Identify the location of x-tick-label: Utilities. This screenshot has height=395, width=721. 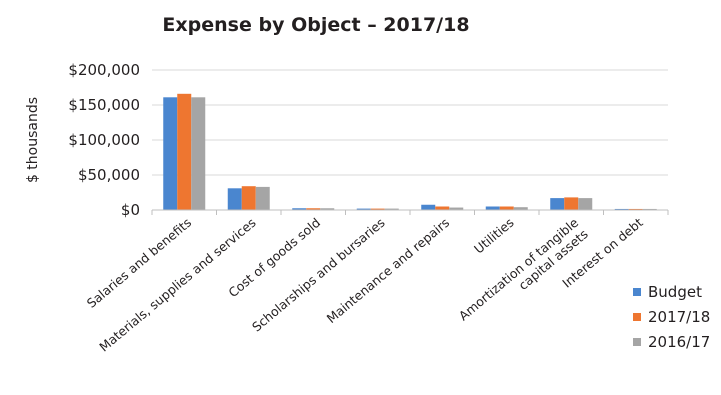
(494, 236).